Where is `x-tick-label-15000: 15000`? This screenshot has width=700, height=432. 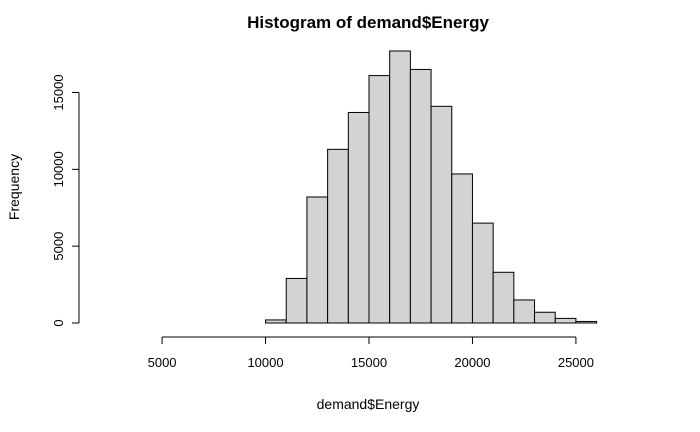
x-tick-label-15000: 15000 is located at coordinates (369, 362).